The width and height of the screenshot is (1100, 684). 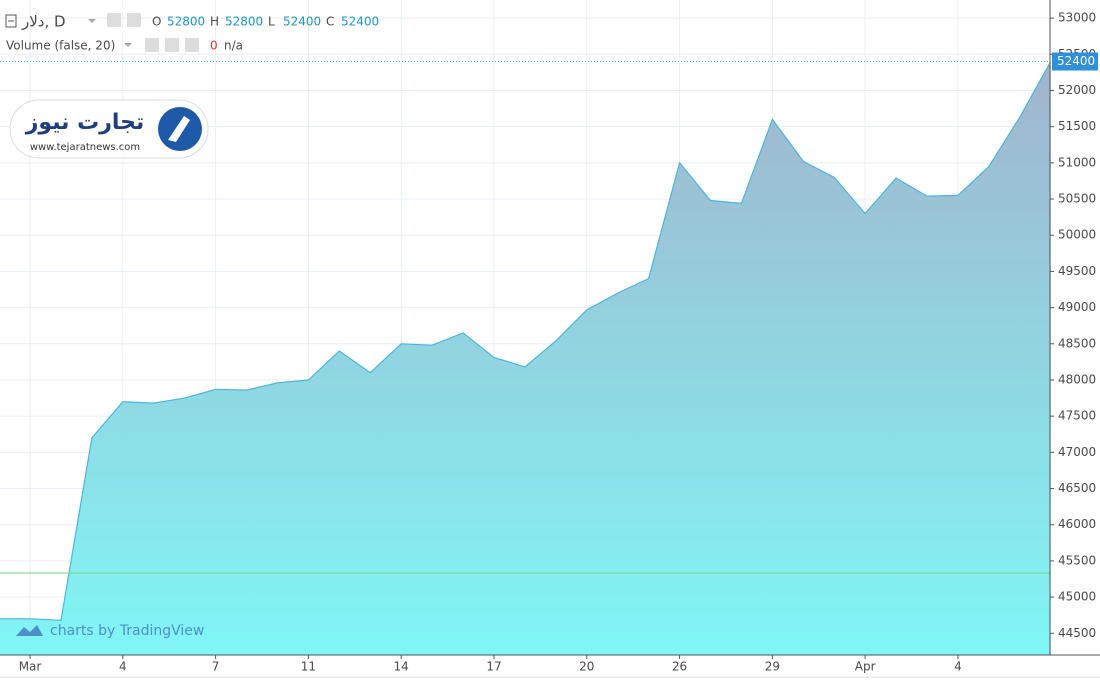 What do you see at coordinates (865, 667) in the screenshot?
I see `x-tick-label: Apr` at bounding box center [865, 667].